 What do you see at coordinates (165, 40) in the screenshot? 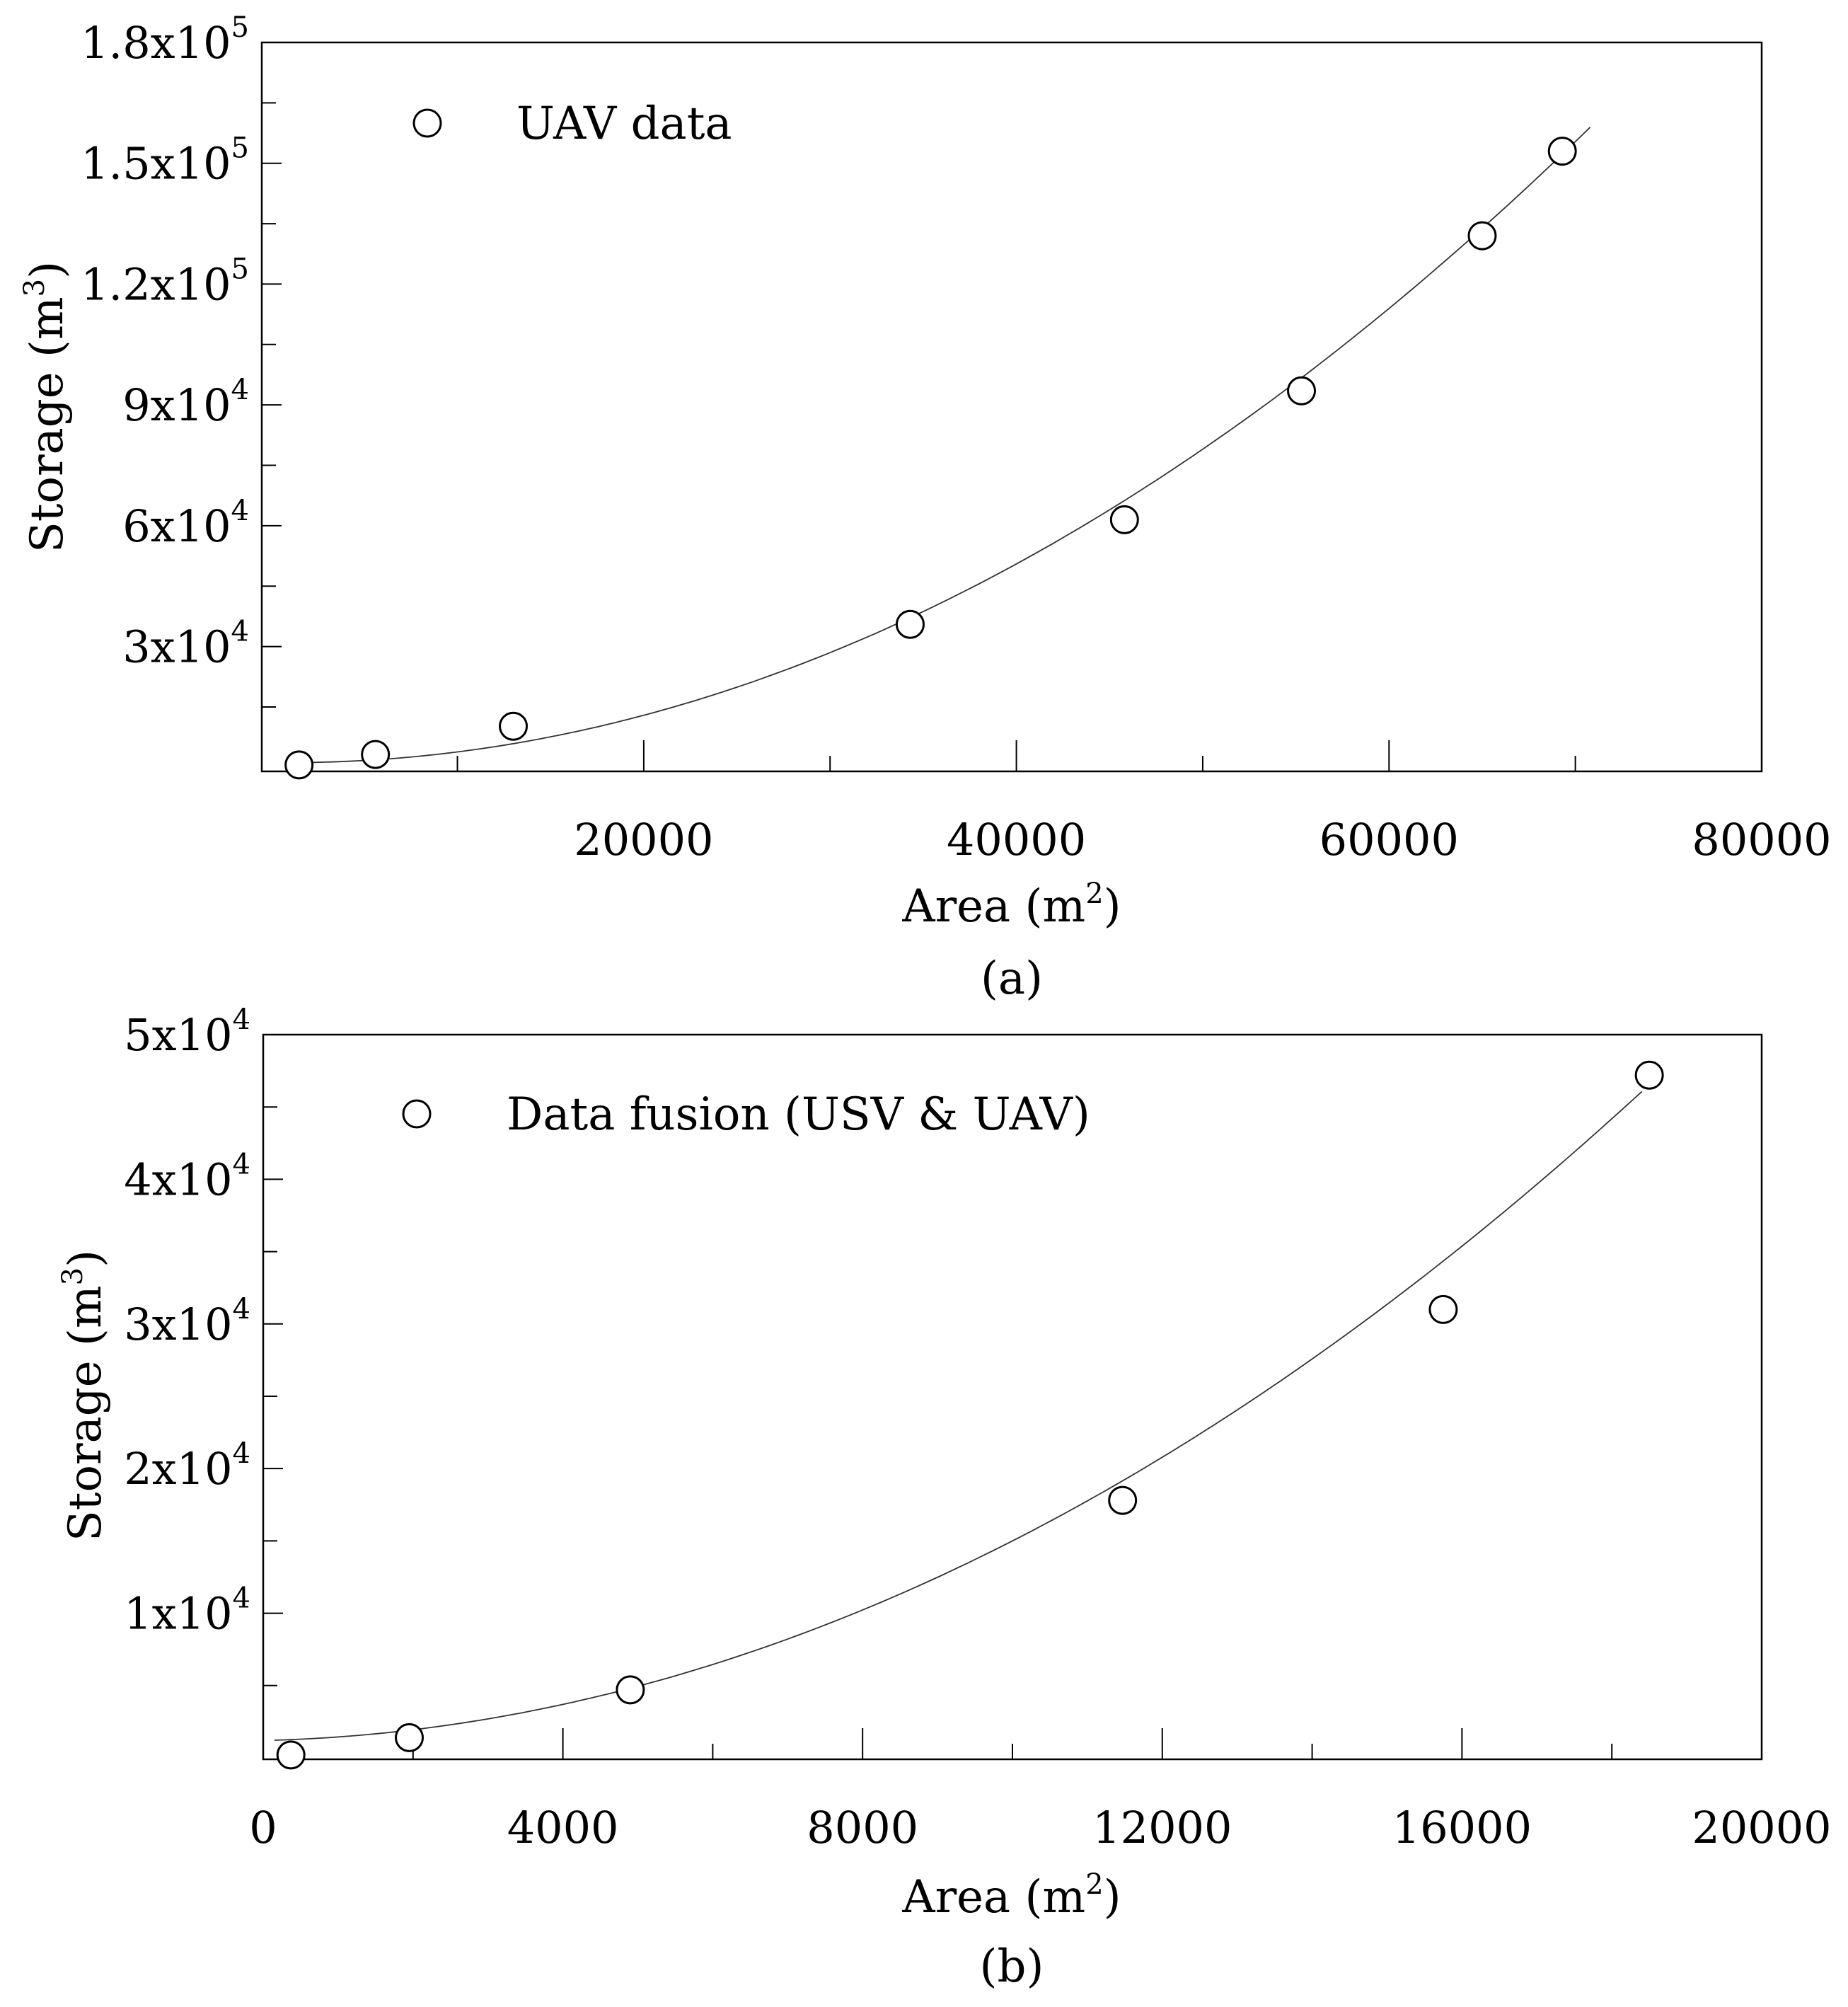
I see `y-tick-label: 1.8x10⁵` at bounding box center [165, 40].